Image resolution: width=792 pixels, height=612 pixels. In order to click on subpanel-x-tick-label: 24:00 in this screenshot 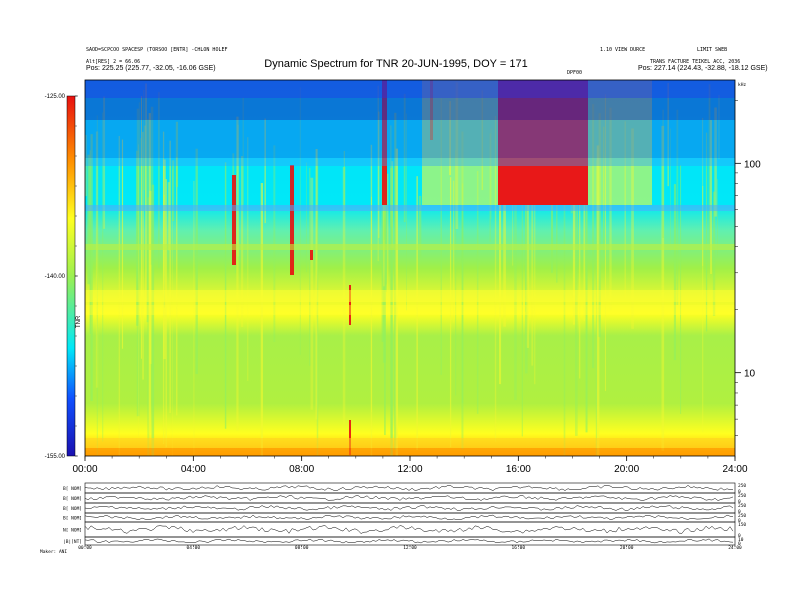, I will do `click(735, 548)`.